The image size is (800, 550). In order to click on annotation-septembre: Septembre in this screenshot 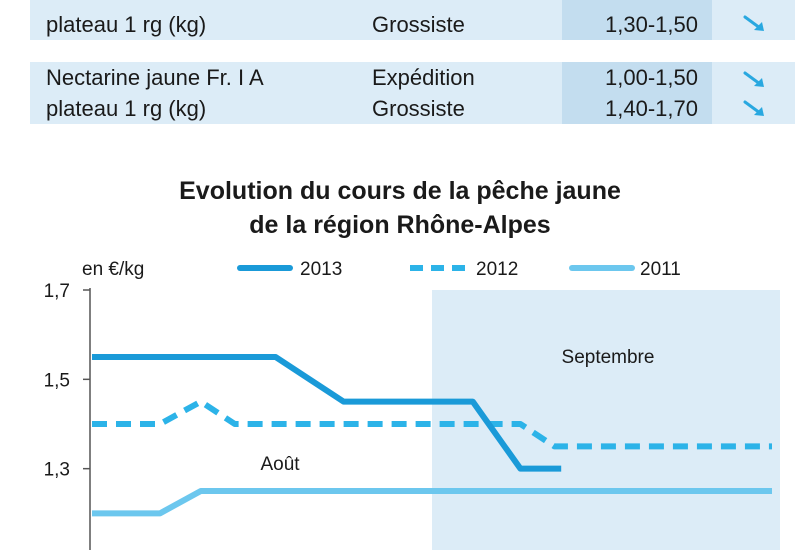, I will do `click(608, 357)`.